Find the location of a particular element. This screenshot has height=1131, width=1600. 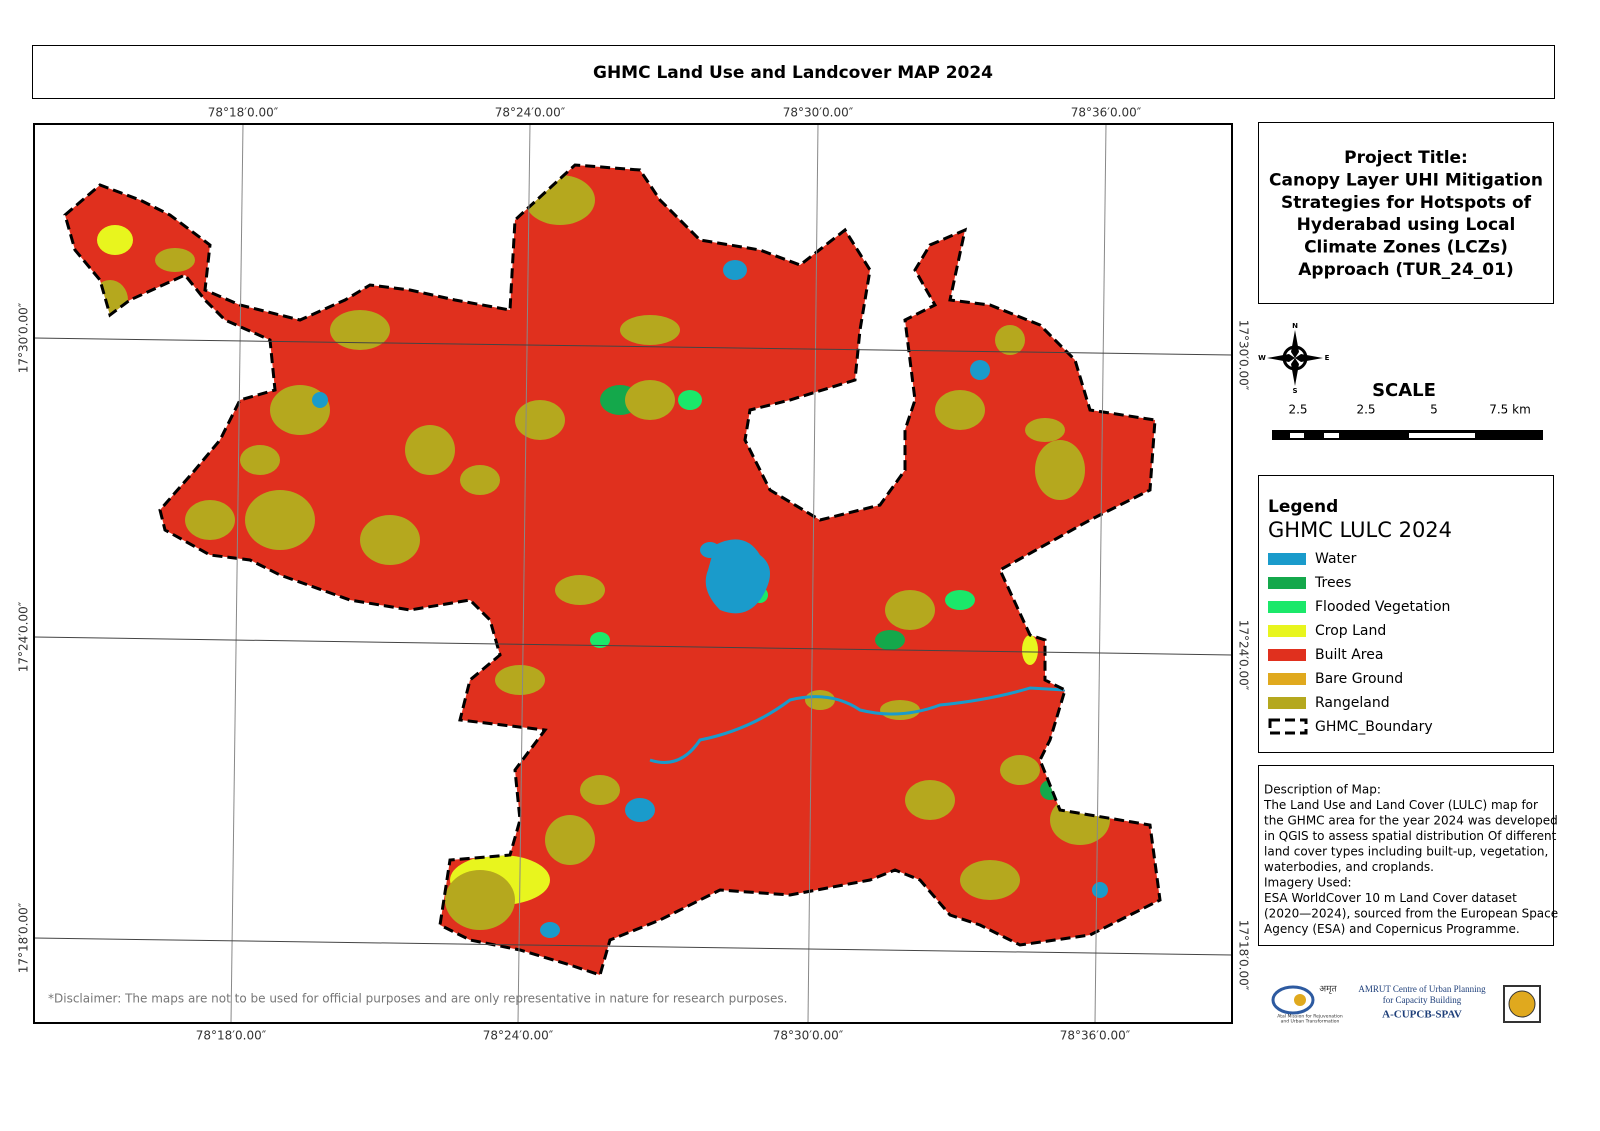

project-title-line: Approach (TUR_24_01) is located at coordinates (1405, 270).